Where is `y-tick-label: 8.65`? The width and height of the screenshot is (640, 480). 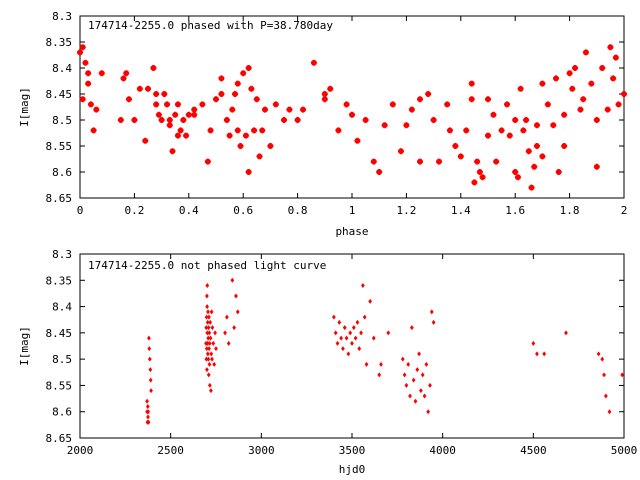
y-tick-label: 8.65 is located at coordinates (59, 198).